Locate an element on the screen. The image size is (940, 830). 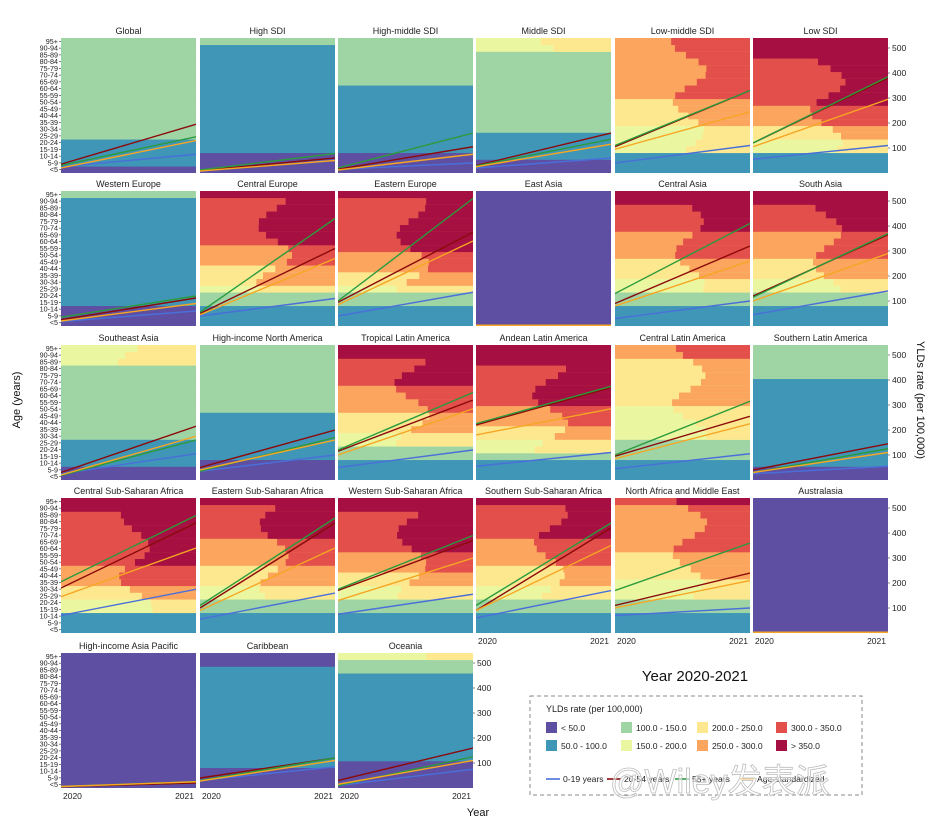
y2-axis-label: YLDs rate (per 100,000) is located at coordinates (920, 400).